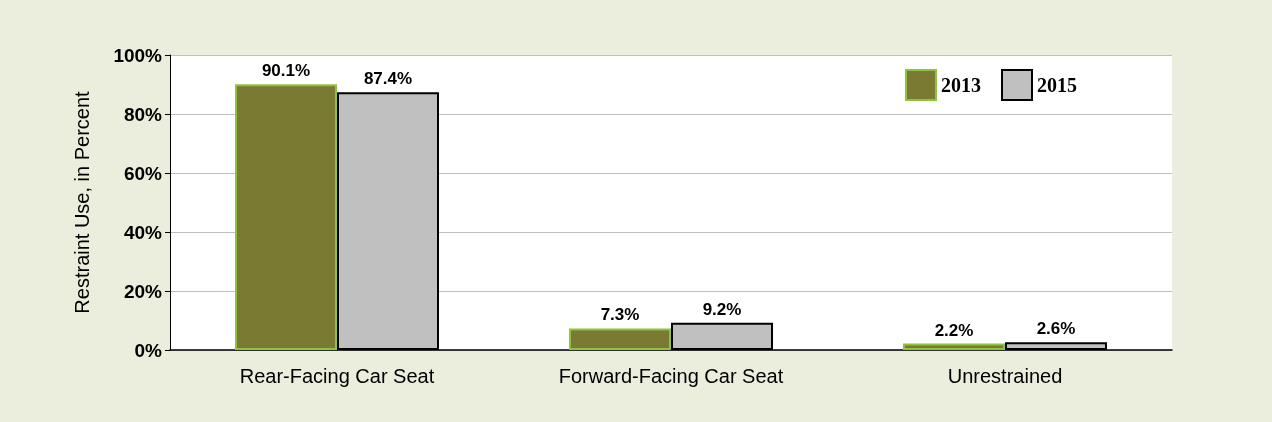 This screenshot has width=1272, height=422. Describe the element at coordinates (954, 330) in the screenshot. I see `data-label: 2.2%` at that location.